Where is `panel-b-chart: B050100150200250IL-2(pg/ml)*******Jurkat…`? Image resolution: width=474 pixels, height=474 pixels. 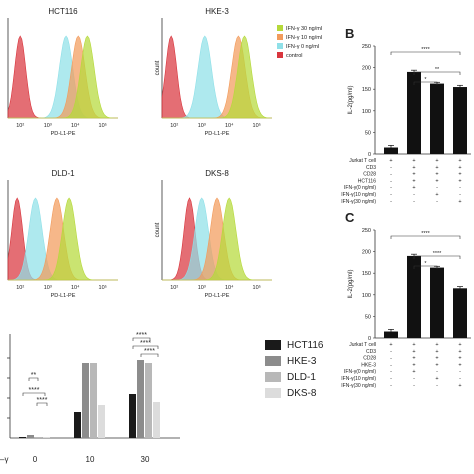 panel-b-chart: B050100150200250IL-2(pg/ml)*******Jurkat… is located at coordinates (406, 115).